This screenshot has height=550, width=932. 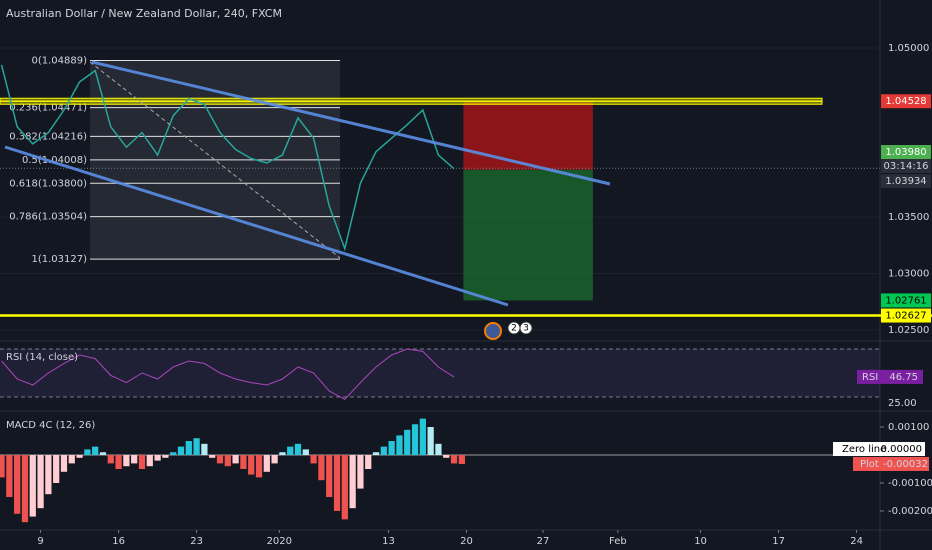 I want to click on y-tick-label: -0.00200, so click(x=910, y=511).